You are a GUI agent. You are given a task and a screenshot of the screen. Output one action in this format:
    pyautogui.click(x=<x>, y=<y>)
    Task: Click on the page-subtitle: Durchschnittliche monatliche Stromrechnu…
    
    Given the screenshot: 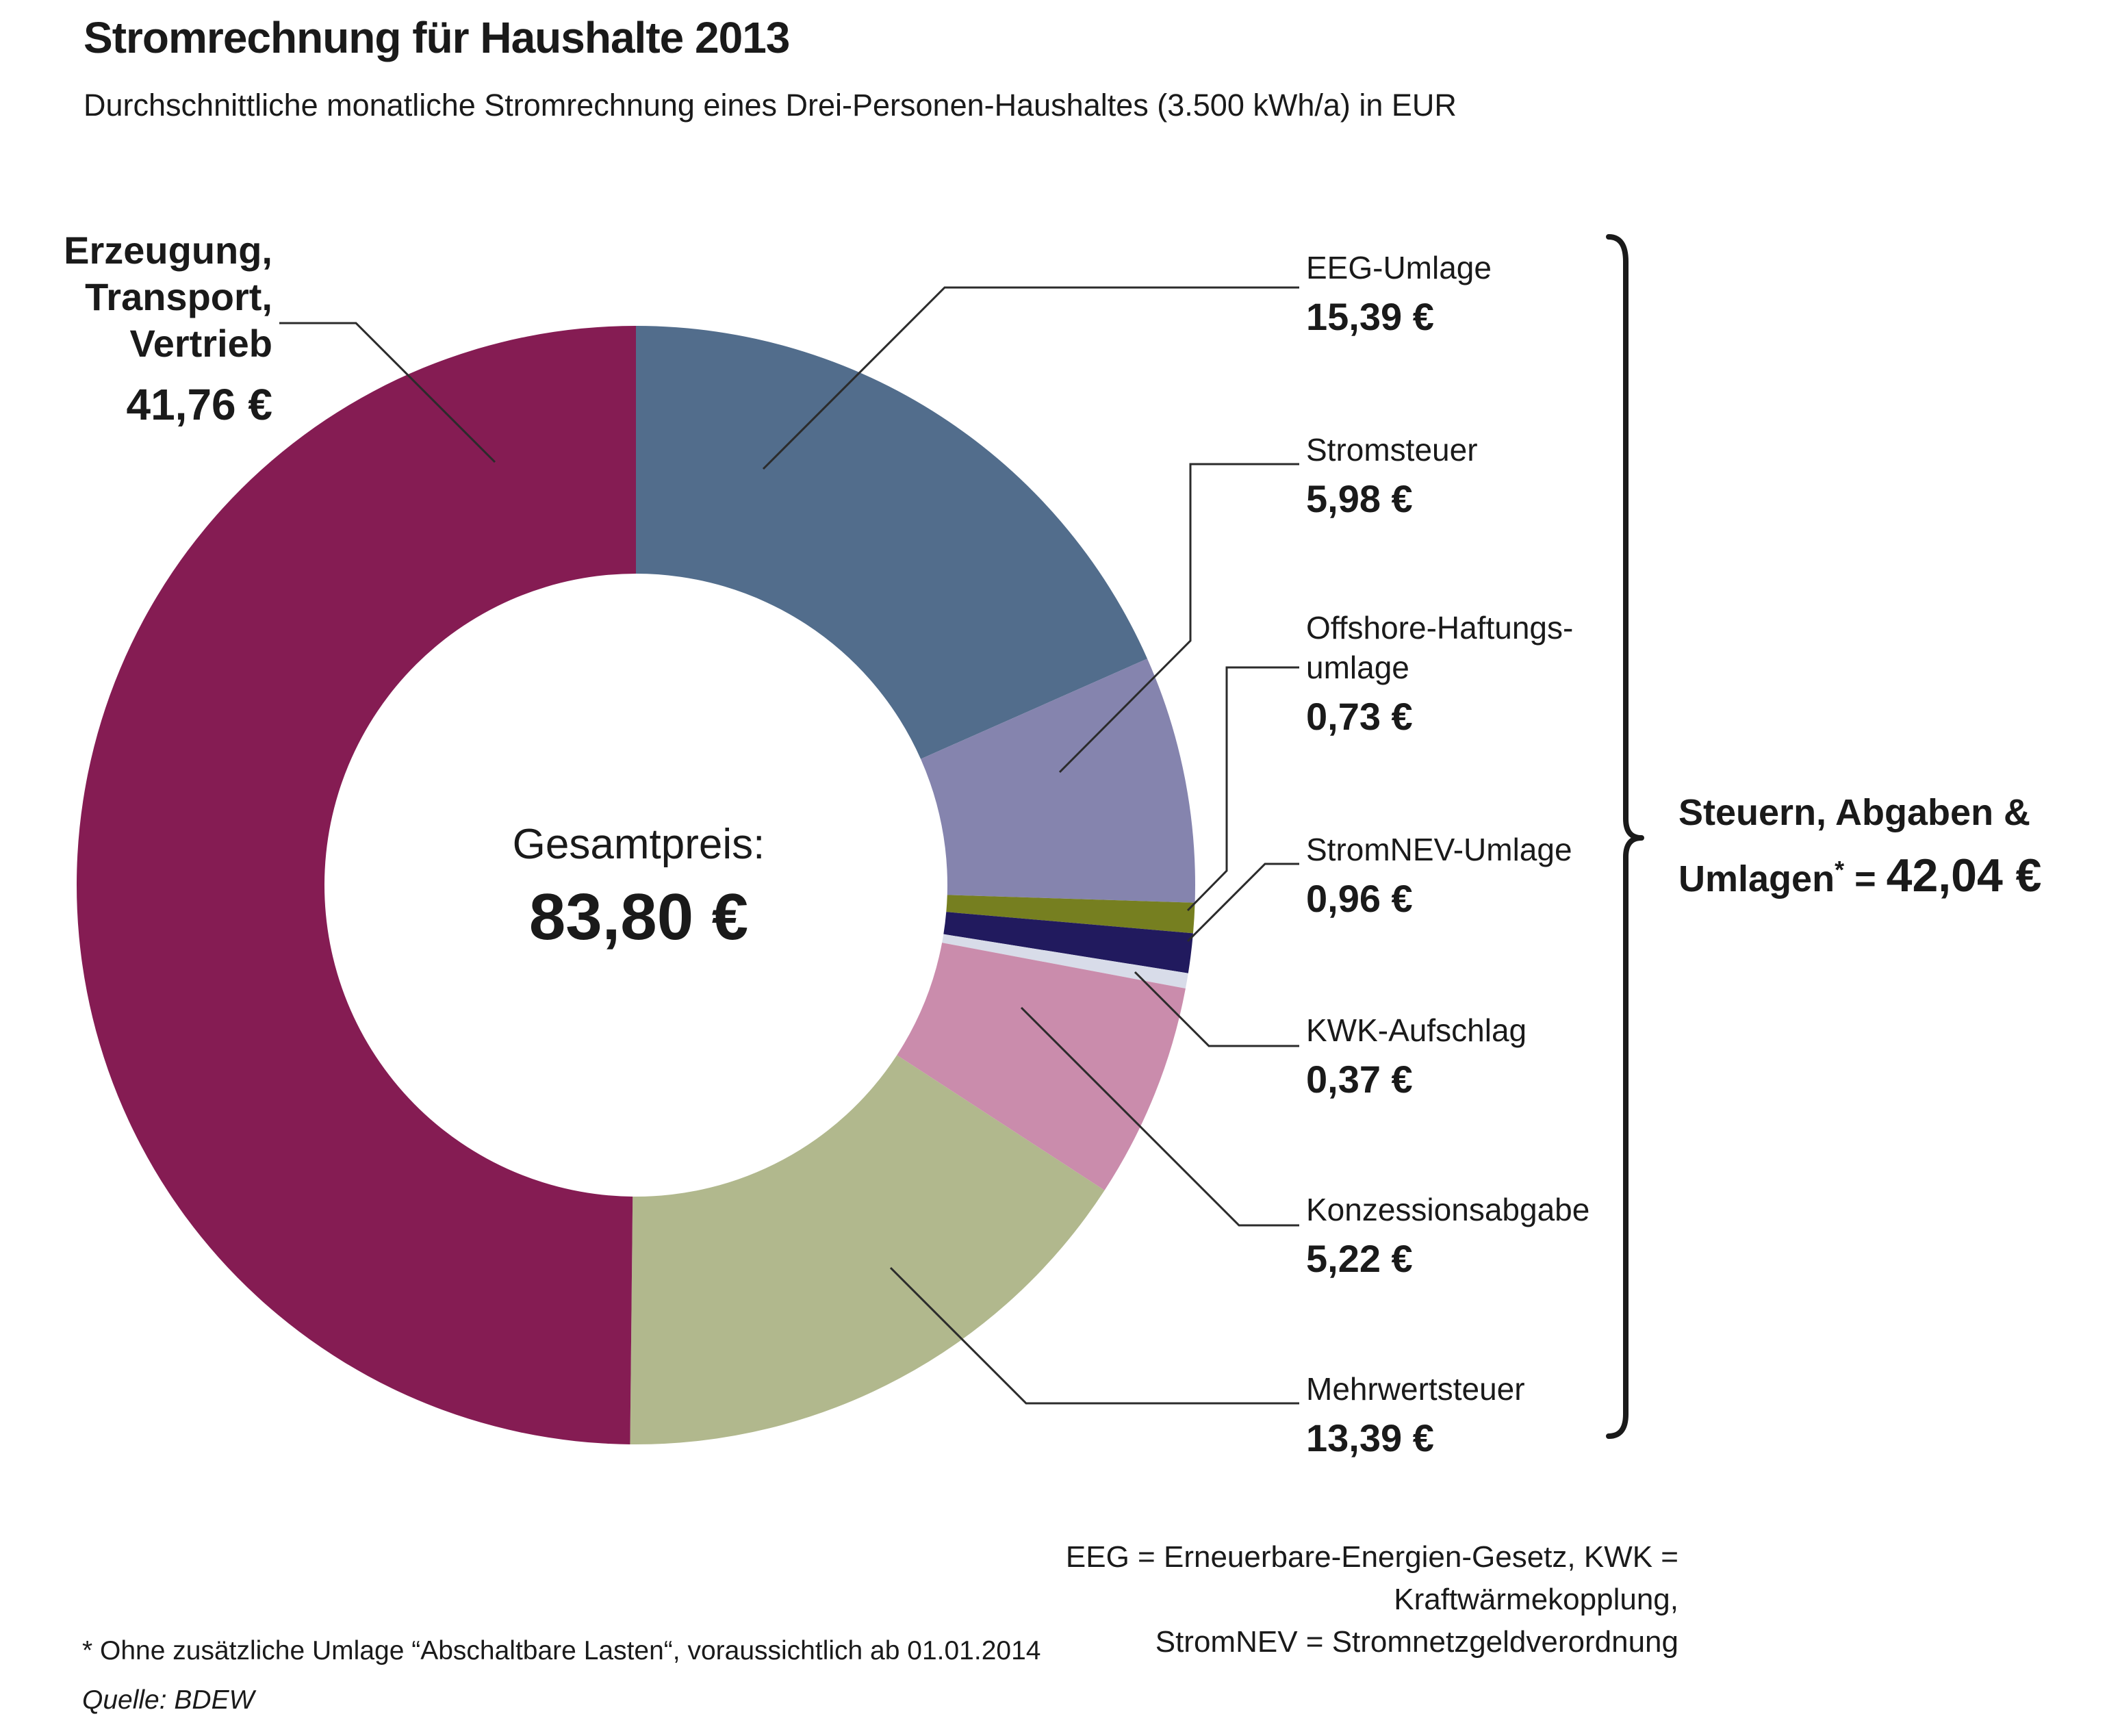 What is the action you would take?
    pyautogui.click(x=770, y=105)
    